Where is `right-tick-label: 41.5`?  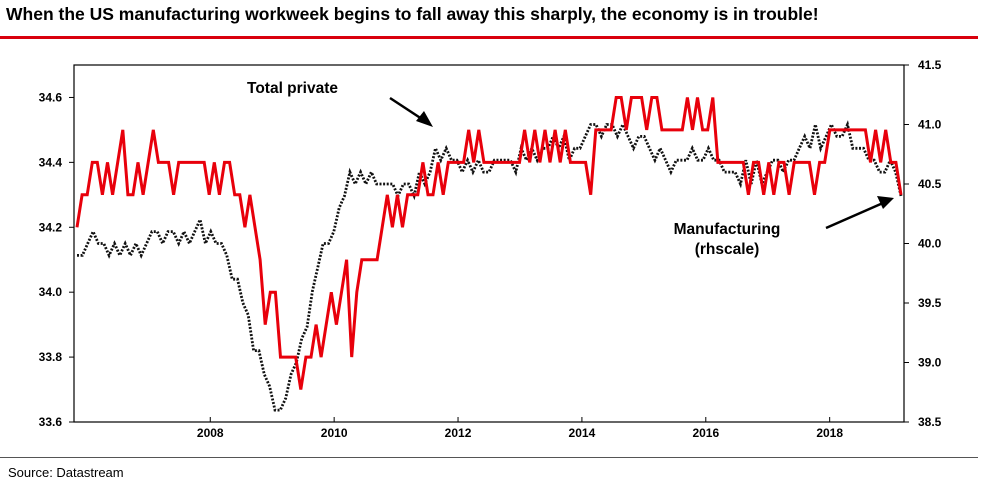 right-tick-label: 41.5 is located at coordinates (930, 65).